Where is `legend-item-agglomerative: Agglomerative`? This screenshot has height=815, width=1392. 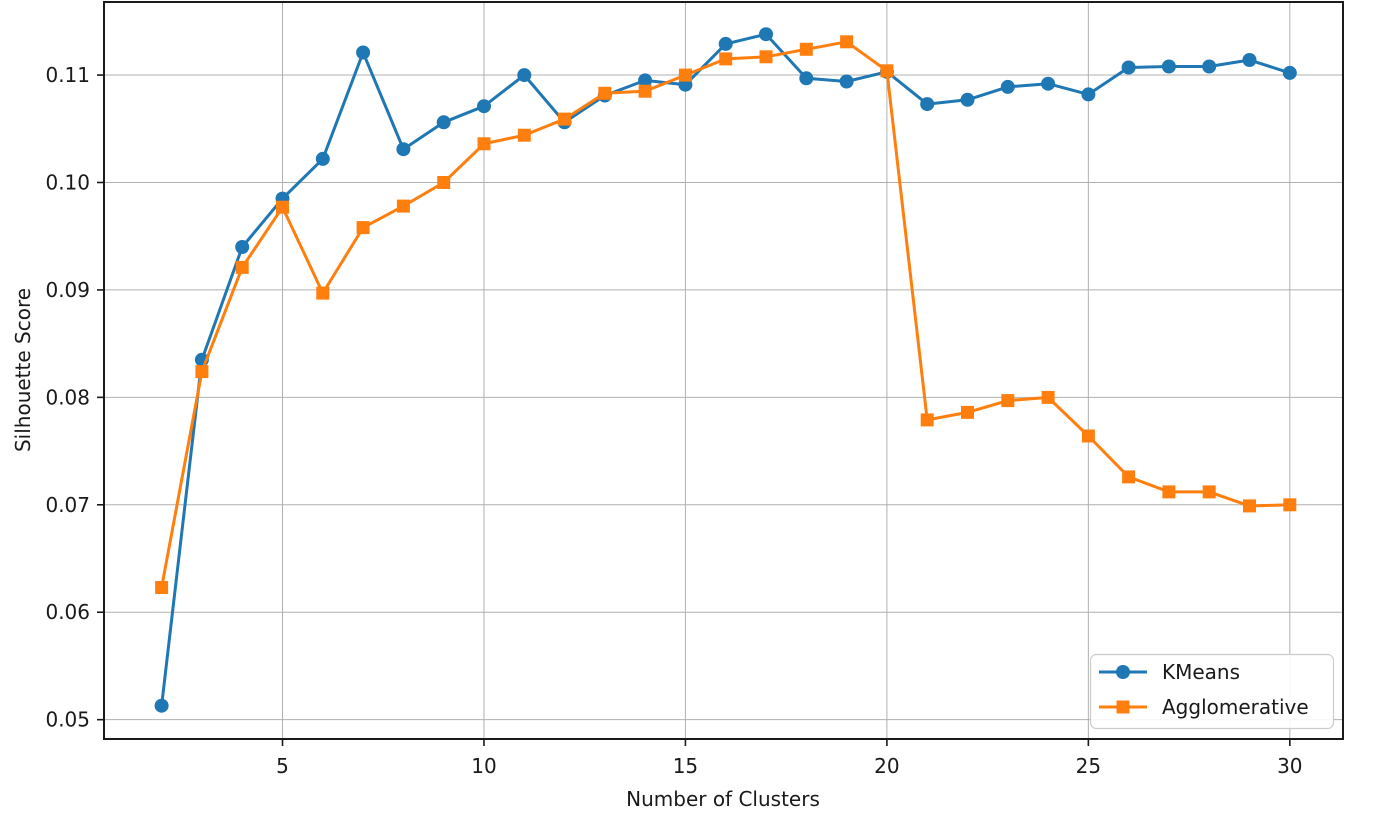 legend-item-agglomerative: Agglomerative is located at coordinates (1204, 707).